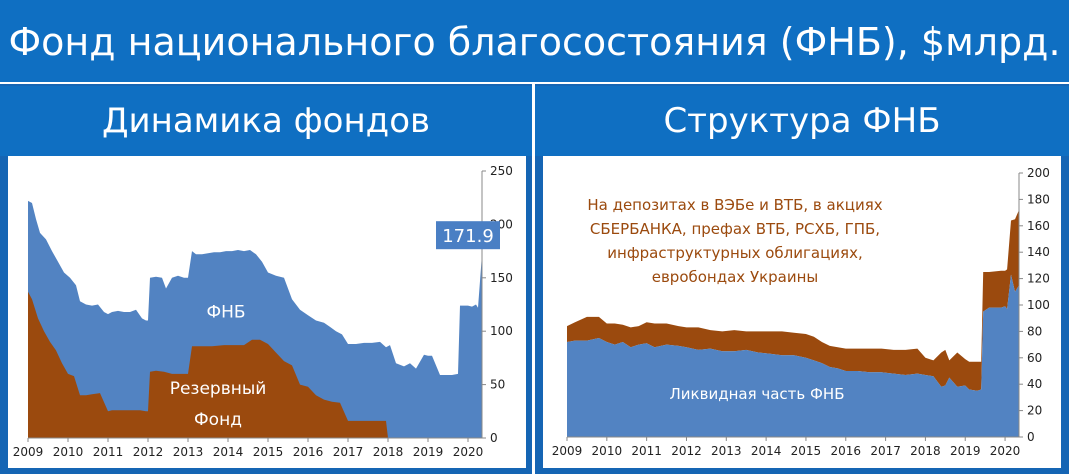 Image resolution: width=1069 pixels, height=474 pixels. I want to click on right-y-tick-label: 100, so click(1038, 305).